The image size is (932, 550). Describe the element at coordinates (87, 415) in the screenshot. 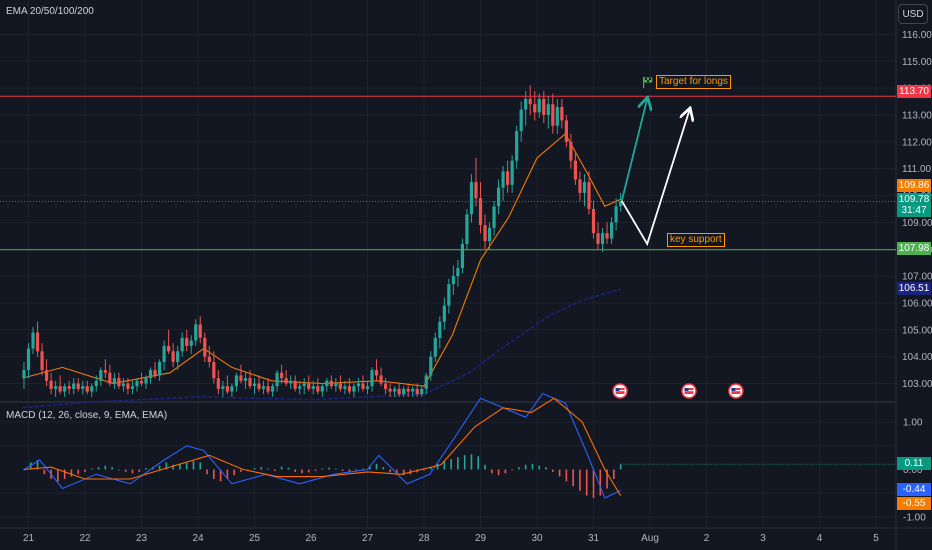

I see `macd-title: MACD (12, 26, close, 9, EMA, EMA)` at that location.